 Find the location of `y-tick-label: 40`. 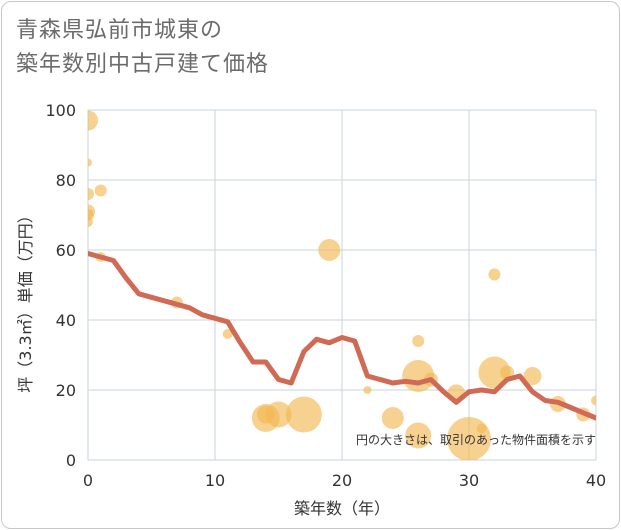

y-tick-label: 40 is located at coordinates (66, 320).